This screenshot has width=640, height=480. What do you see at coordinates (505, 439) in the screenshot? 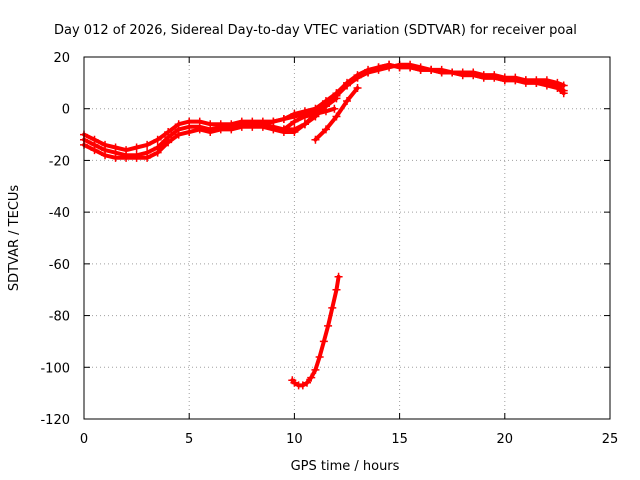
I see `x-tick-label: 20` at bounding box center [505, 439].